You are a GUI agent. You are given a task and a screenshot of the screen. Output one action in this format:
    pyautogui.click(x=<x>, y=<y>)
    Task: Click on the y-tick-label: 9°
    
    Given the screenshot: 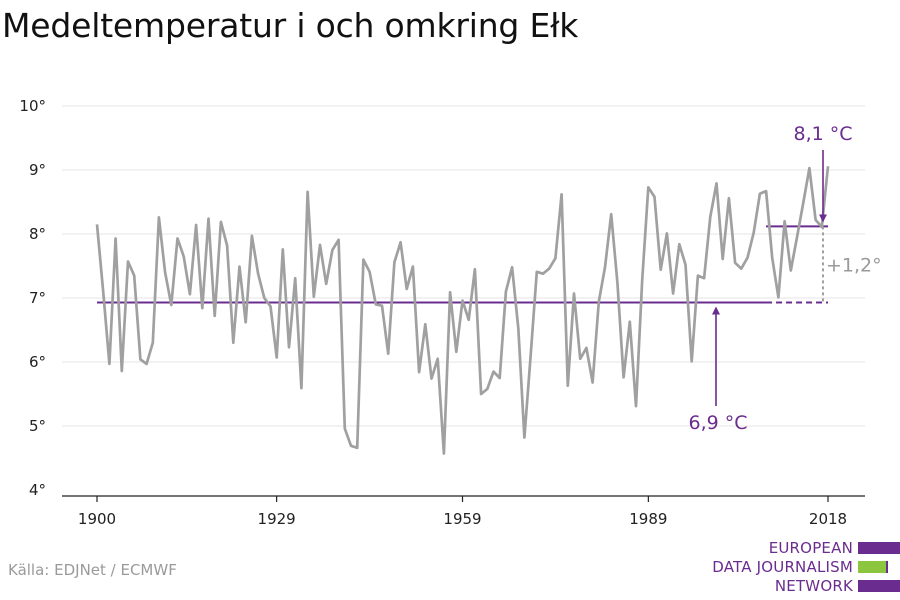 What is the action you would take?
    pyautogui.click(x=37, y=170)
    